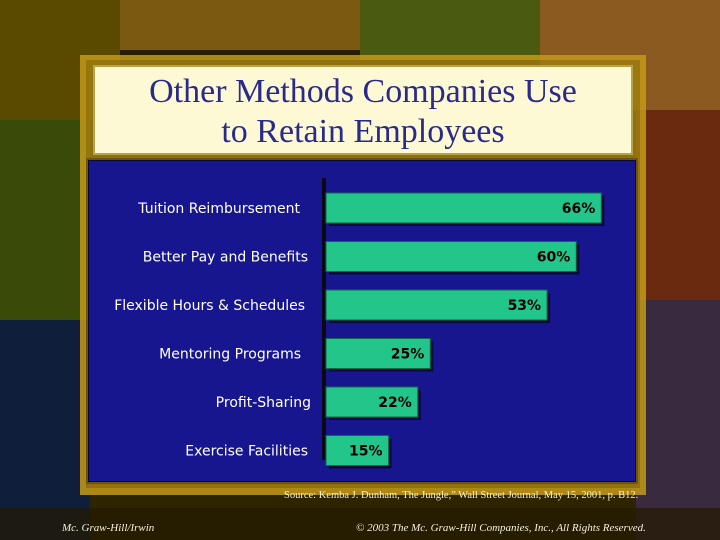  What do you see at coordinates (363, 91) in the screenshot?
I see `title-line-1: Other Methods Companies Use` at bounding box center [363, 91].